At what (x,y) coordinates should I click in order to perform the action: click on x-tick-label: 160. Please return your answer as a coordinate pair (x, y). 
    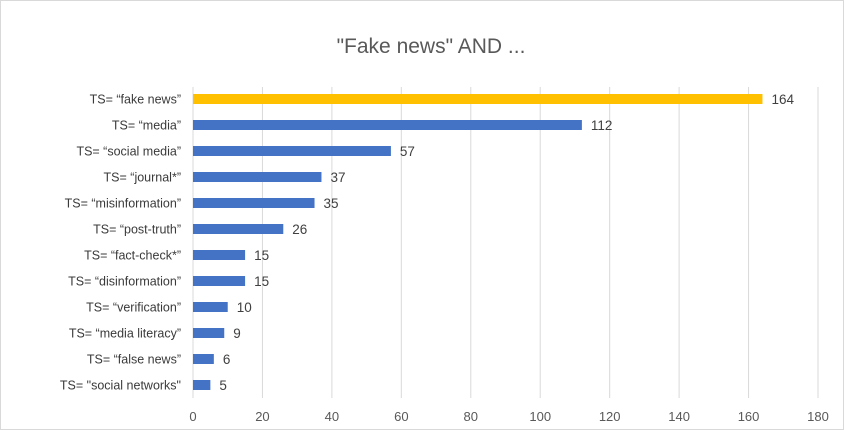
    Looking at the image, I should click on (749, 416).